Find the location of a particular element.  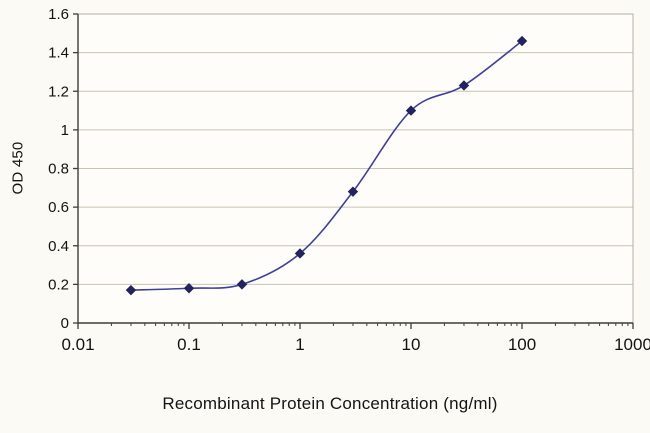

y-tick-label: 1.4 is located at coordinates (58, 53).